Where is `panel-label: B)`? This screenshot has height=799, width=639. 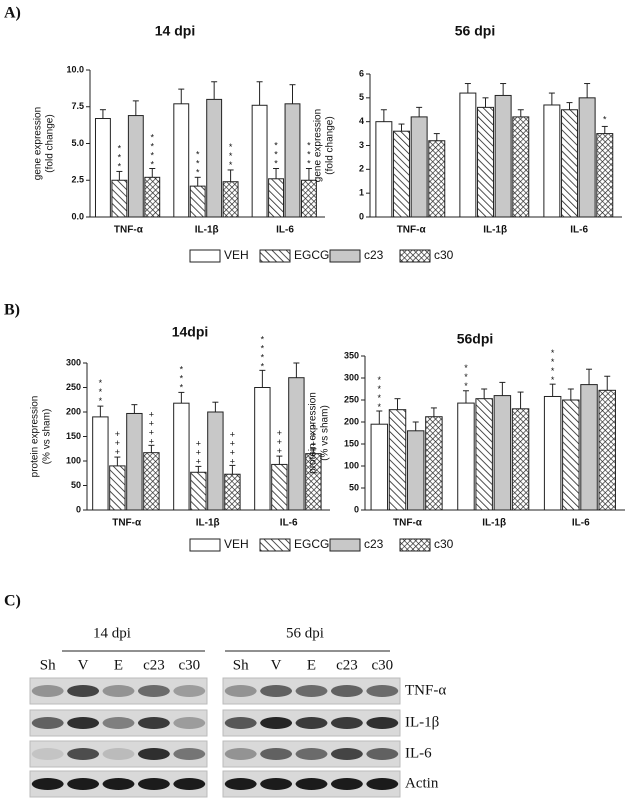 panel-label: B) is located at coordinates (12, 310).